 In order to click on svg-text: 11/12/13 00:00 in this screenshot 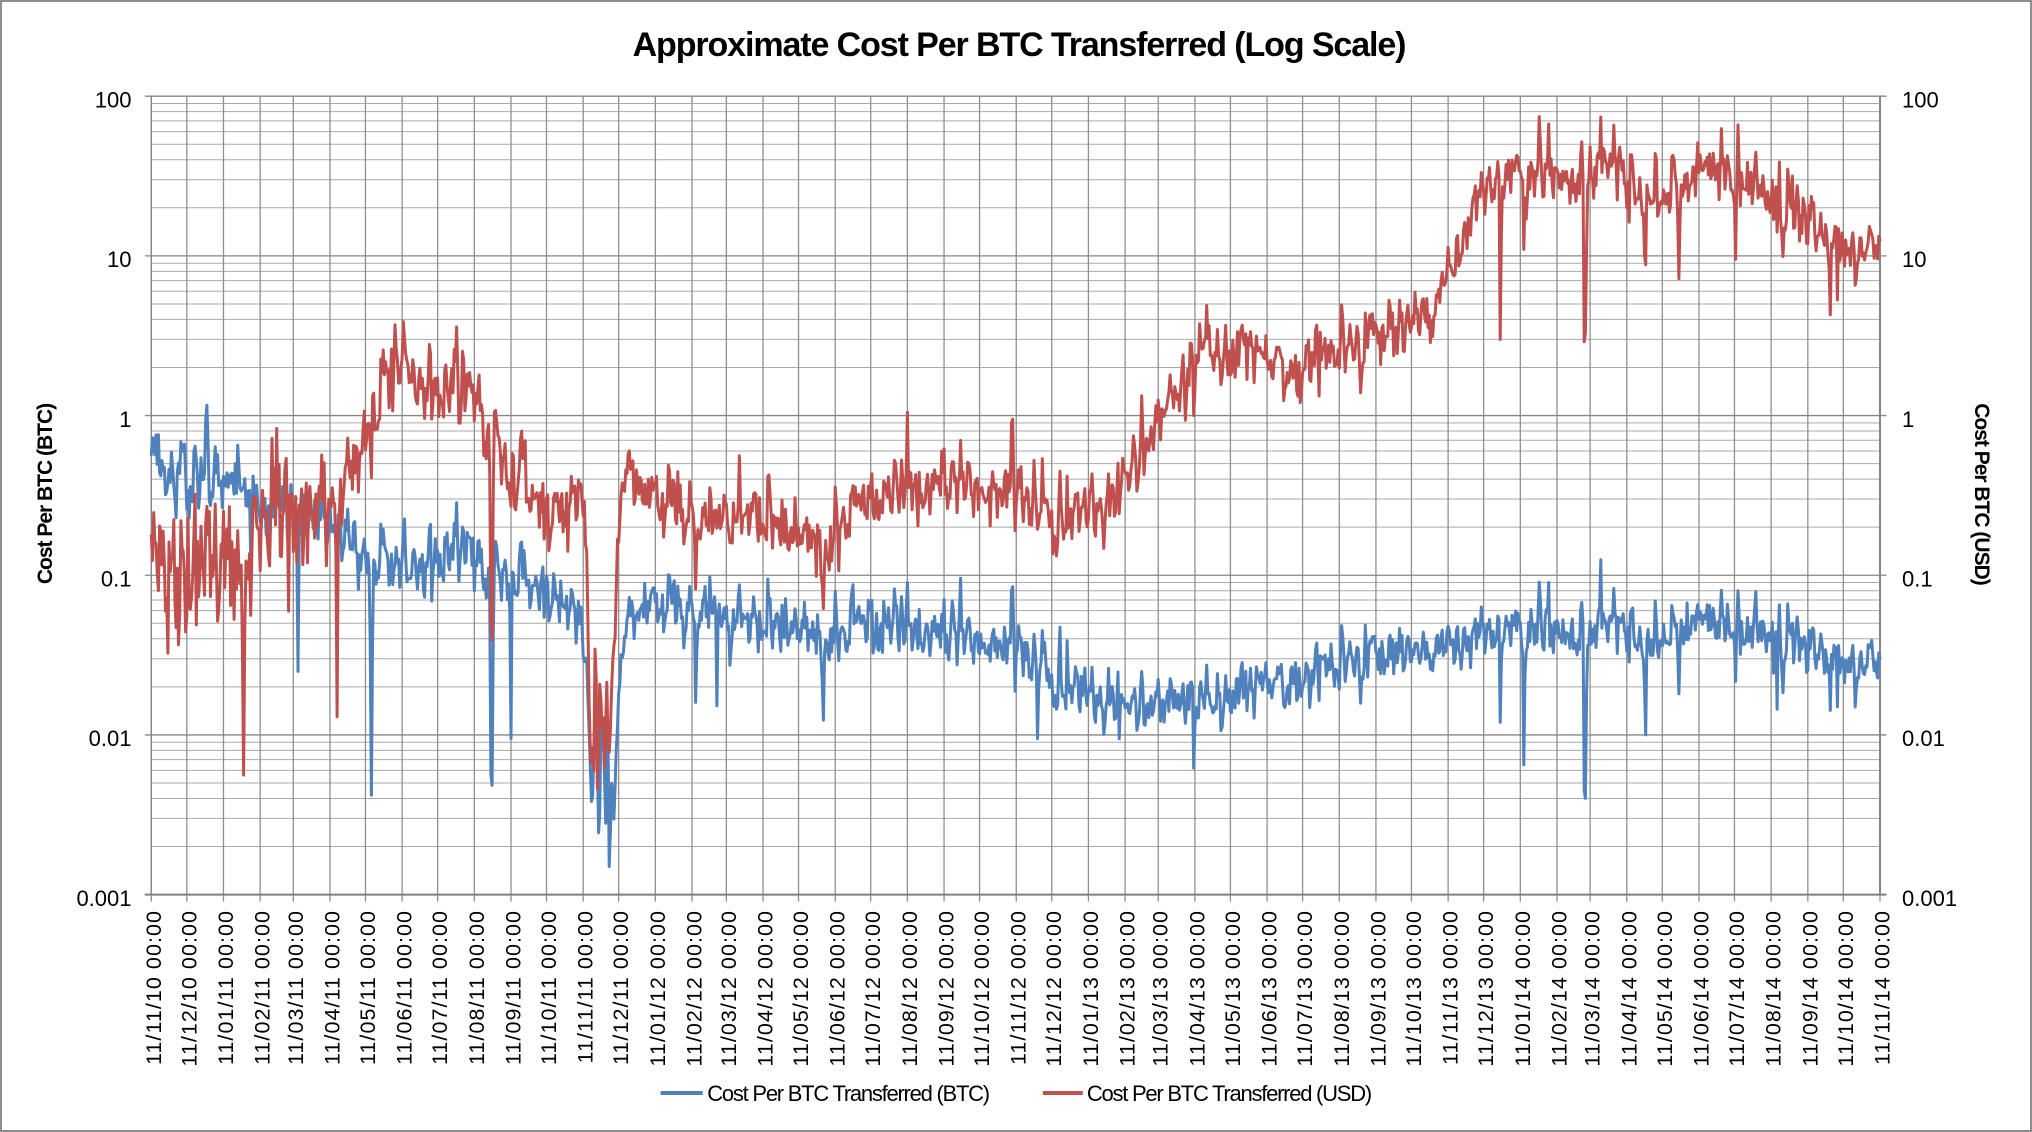, I will do `click(1486, 988)`.